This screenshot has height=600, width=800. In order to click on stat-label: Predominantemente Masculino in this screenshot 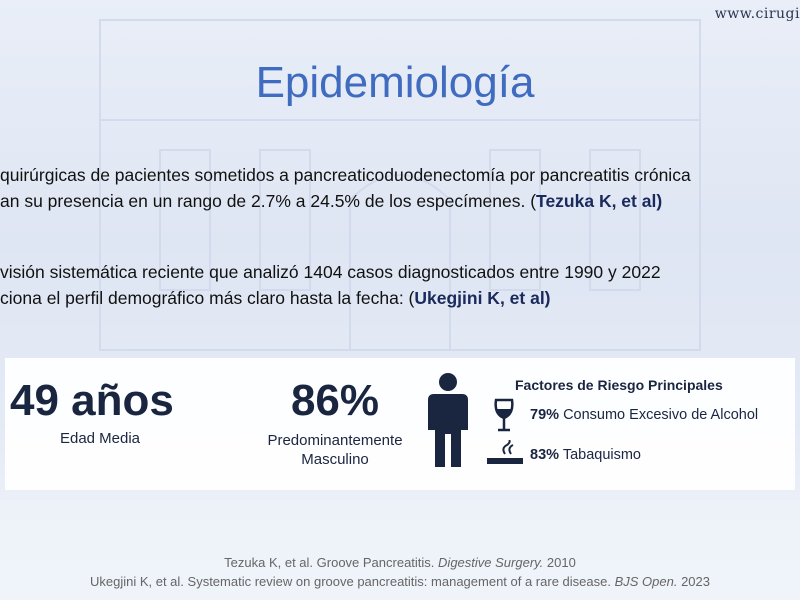, I will do `click(335, 450)`.